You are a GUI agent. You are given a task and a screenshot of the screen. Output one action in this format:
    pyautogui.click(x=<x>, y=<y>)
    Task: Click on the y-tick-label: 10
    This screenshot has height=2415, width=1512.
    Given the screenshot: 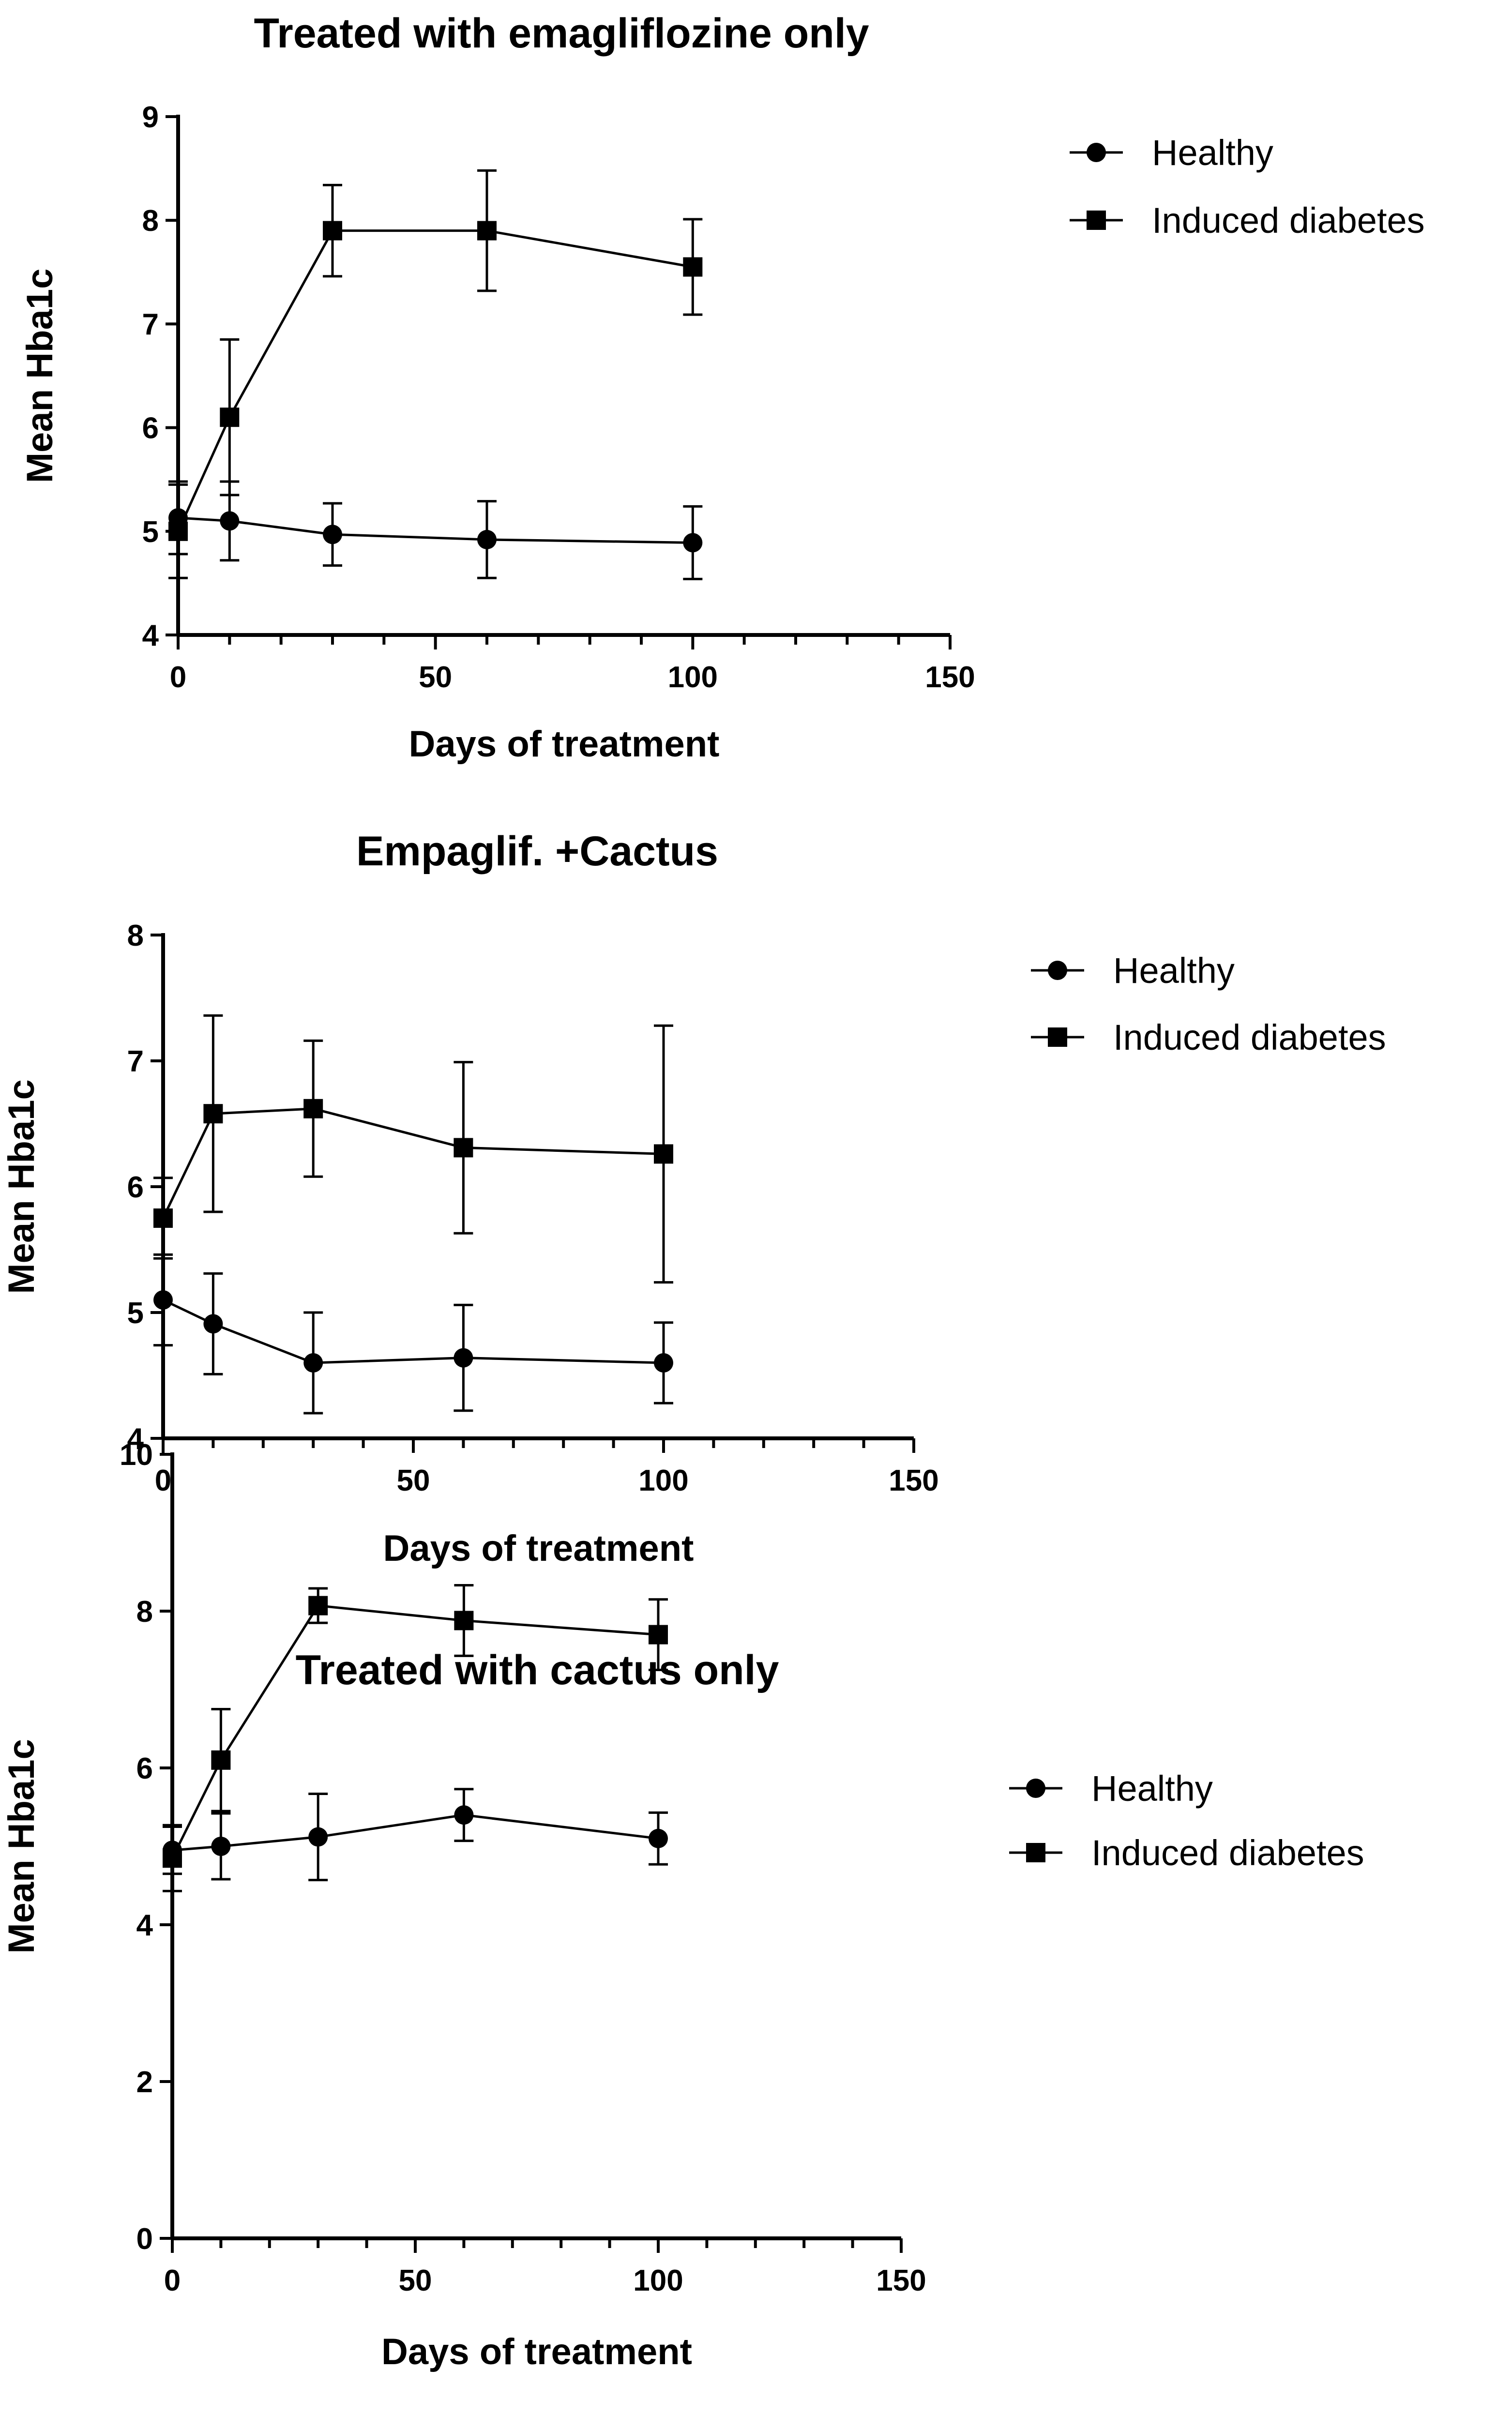 What is the action you would take?
    pyautogui.click(x=136, y=1455)
    